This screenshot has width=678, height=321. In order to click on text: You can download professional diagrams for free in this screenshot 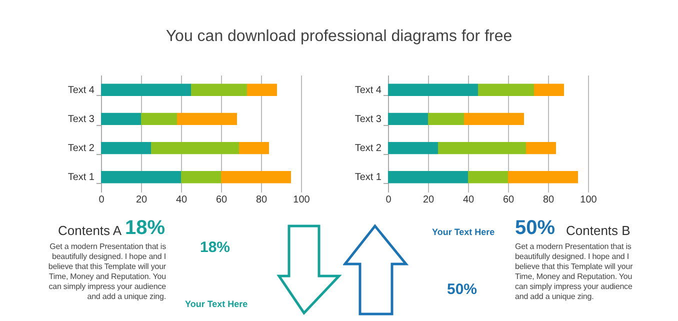, I will do `click(339, 37)`.